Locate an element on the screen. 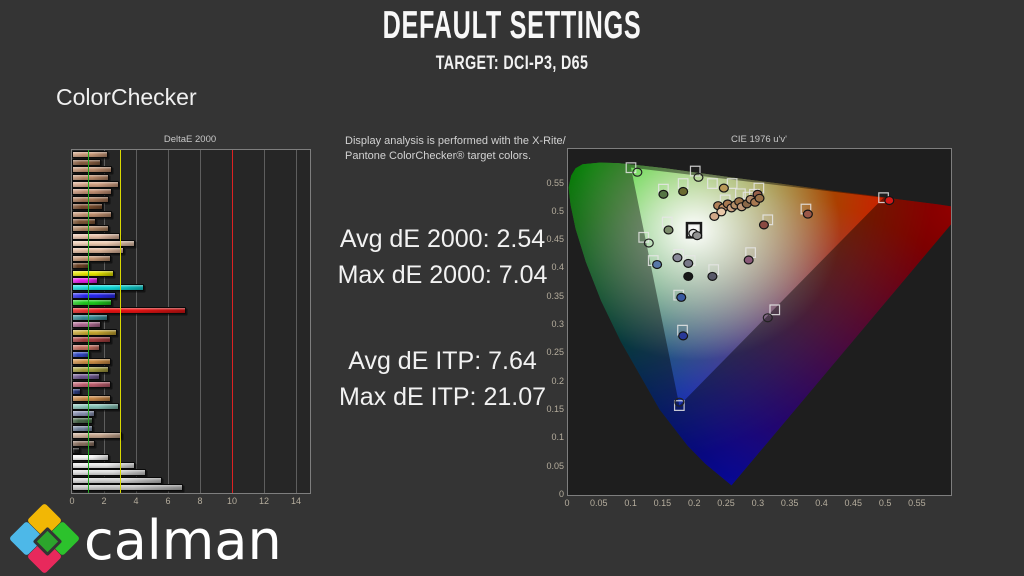  x-tick-label: 0.05 is located at coordinates (599, 503).